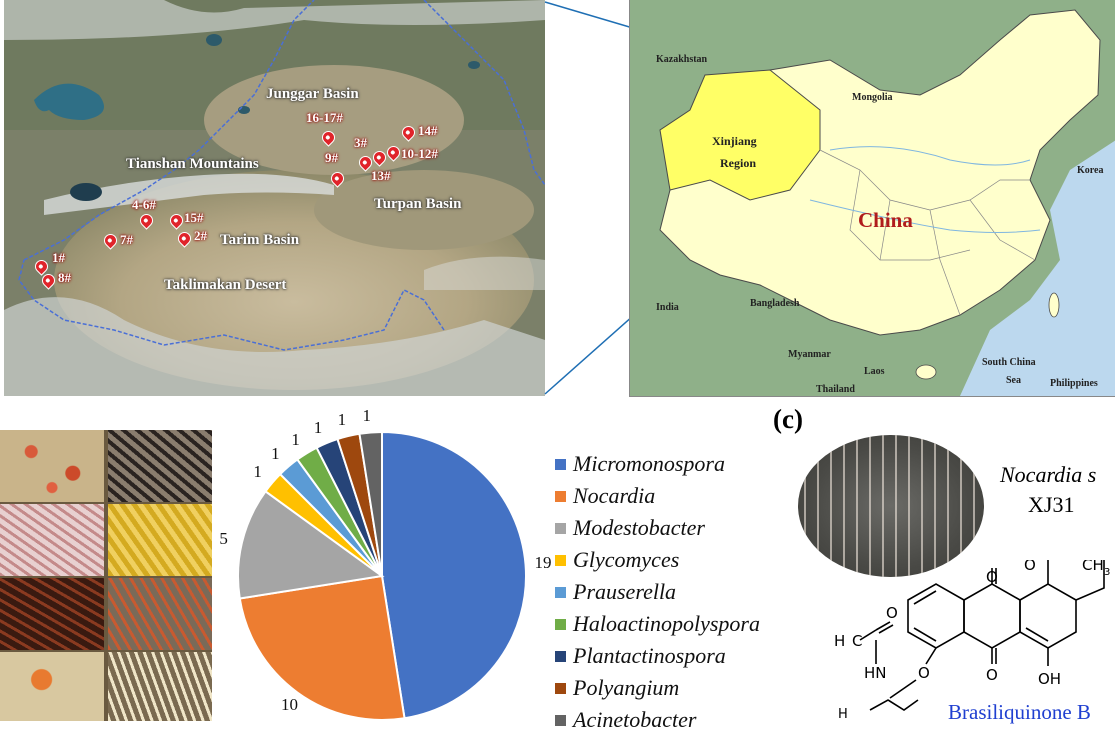  Describe the element at coordinates (857, 641) in the screenshot. I see `atom-h3c-c: C` at that location.